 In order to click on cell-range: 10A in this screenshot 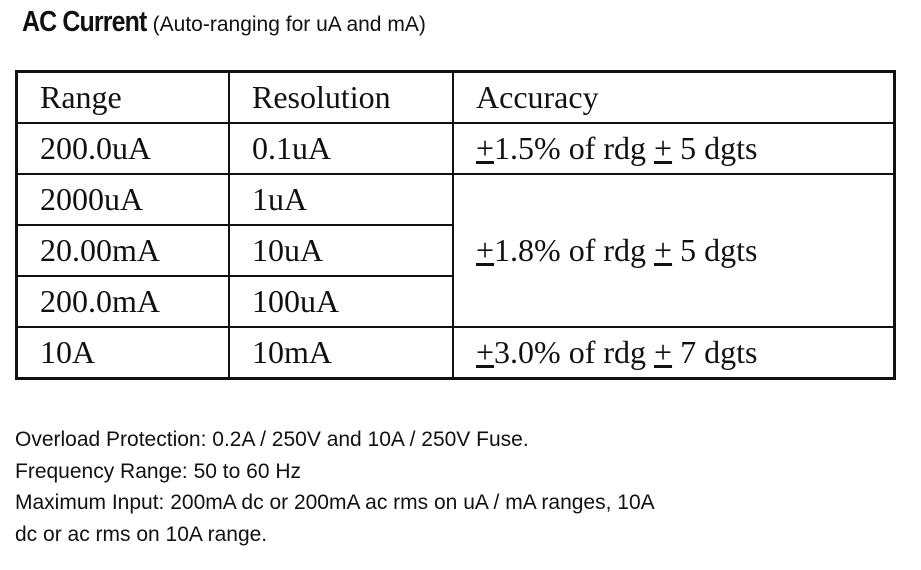, I will do `click(122, 353)`.